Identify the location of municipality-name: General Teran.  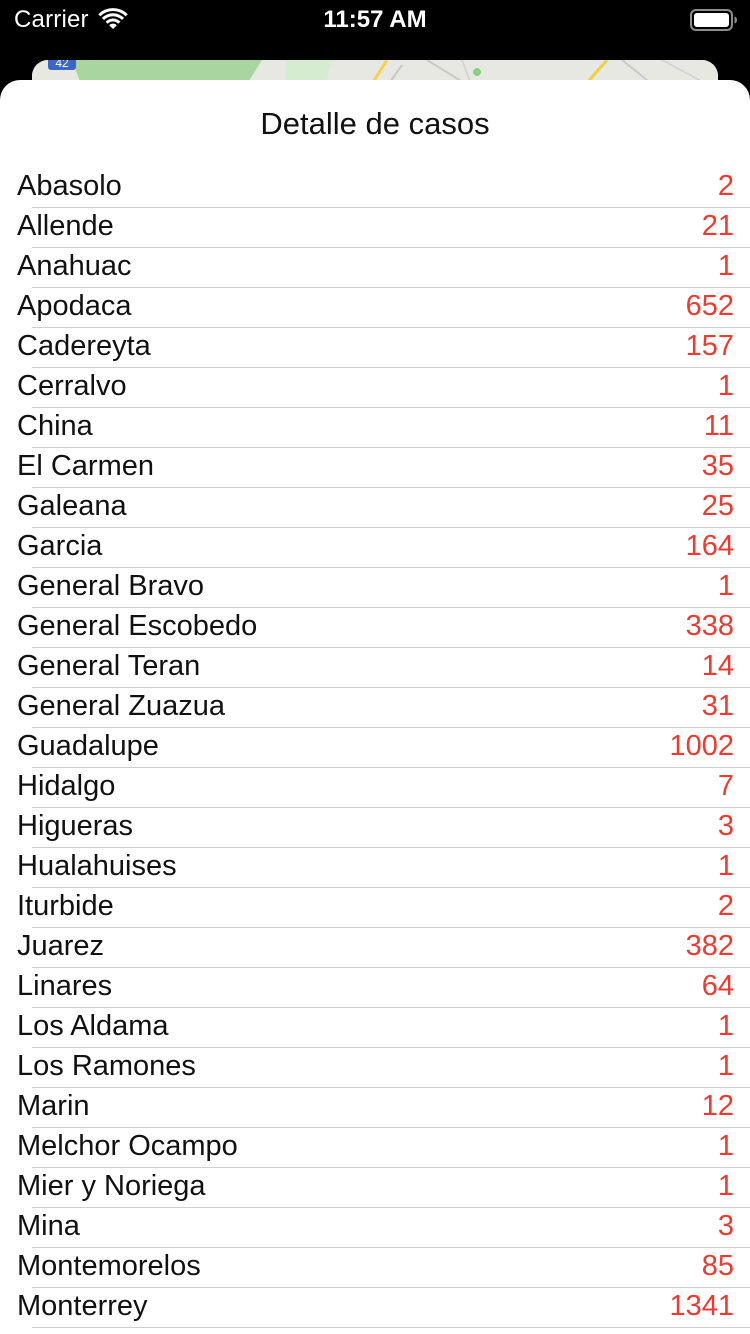
(109, 666).